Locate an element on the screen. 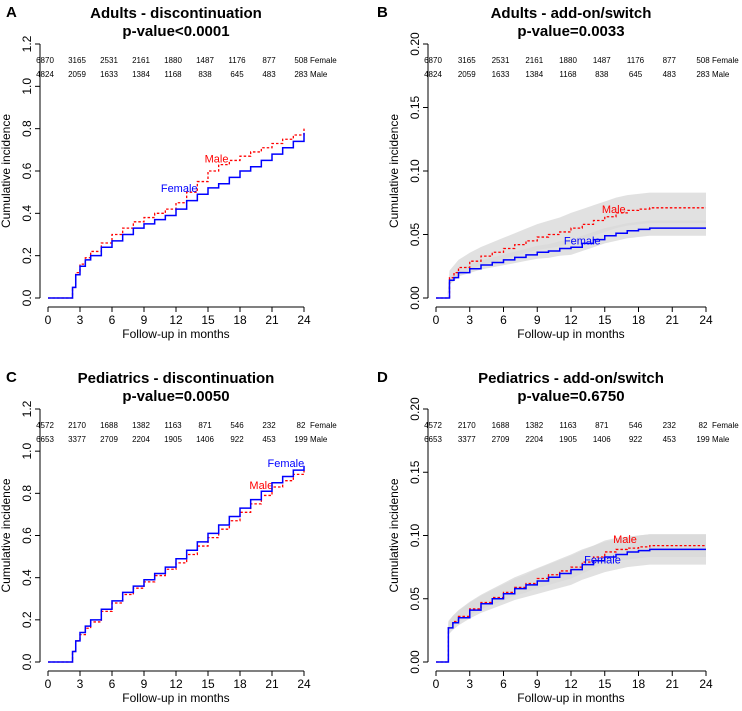 This screenshot has width=742, height=711. risk-count: 871 is located at coordinates (205, 425).